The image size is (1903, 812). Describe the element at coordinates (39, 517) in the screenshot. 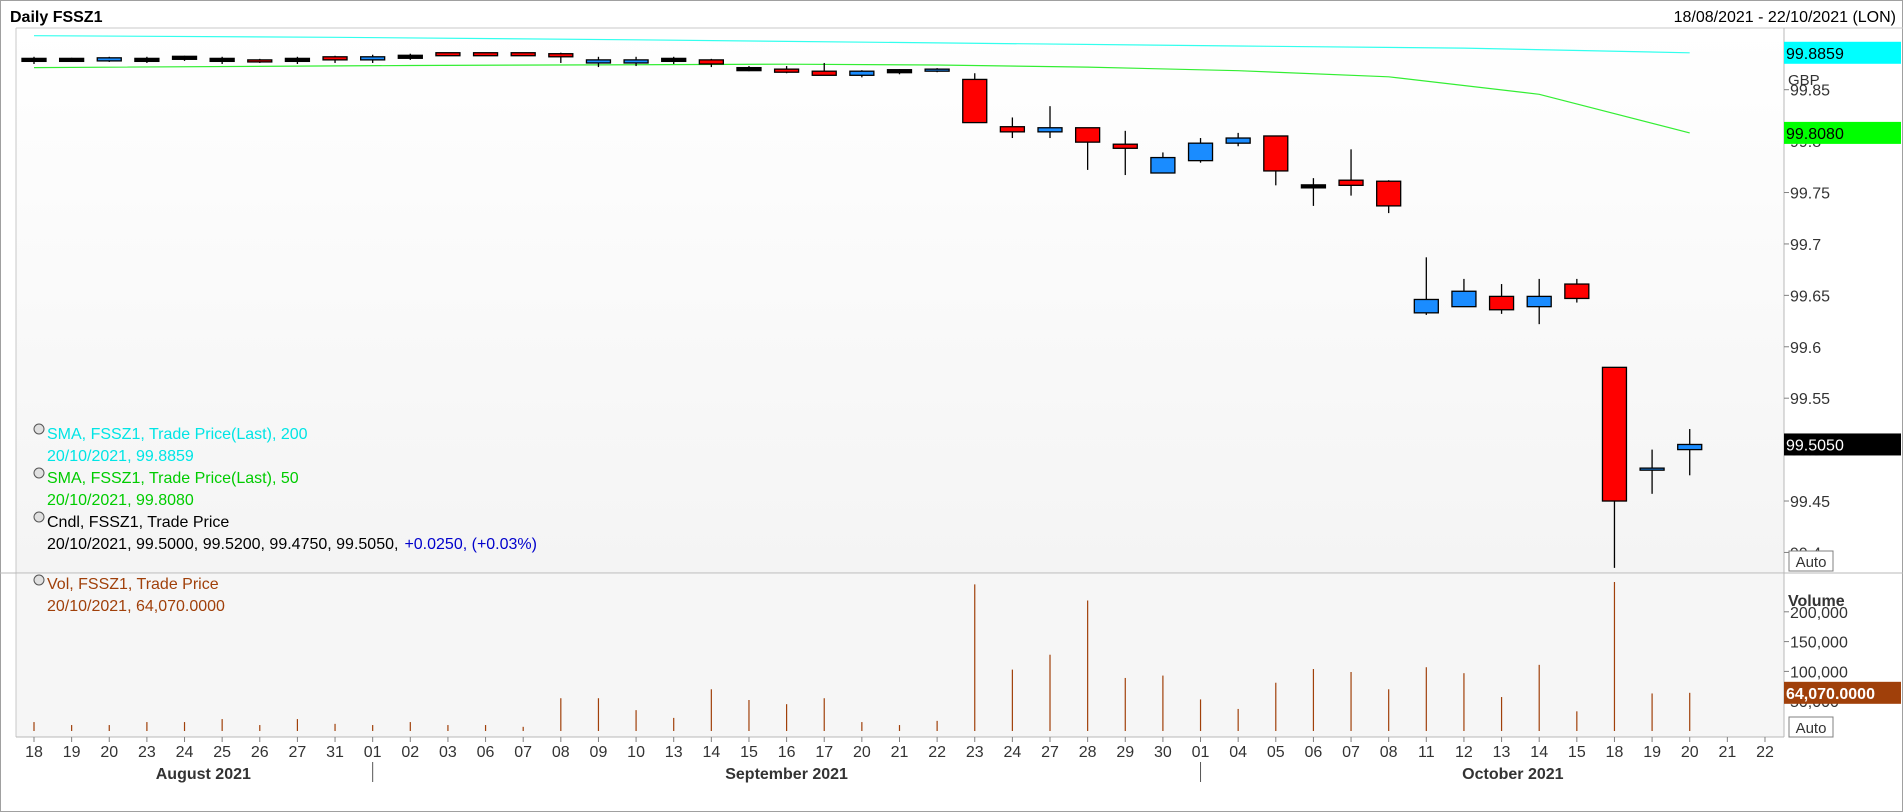

I see `cndl-clock-icon` at that location.